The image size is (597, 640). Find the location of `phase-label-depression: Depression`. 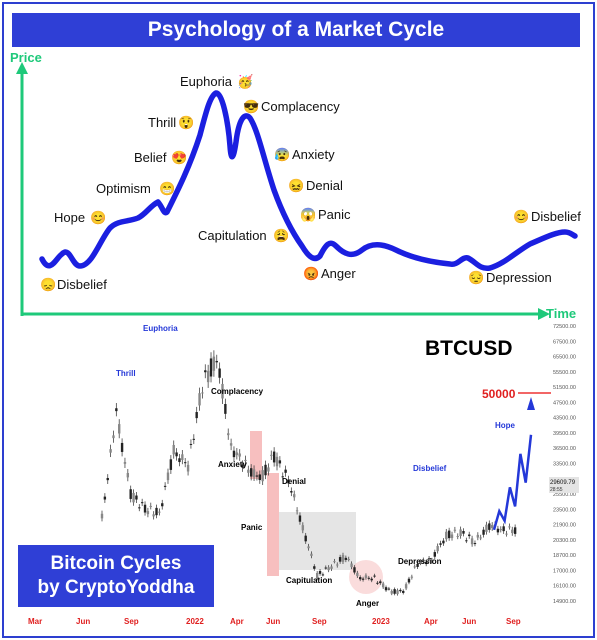

phase-label-depression: Depression is located at coordinates (519, 277).